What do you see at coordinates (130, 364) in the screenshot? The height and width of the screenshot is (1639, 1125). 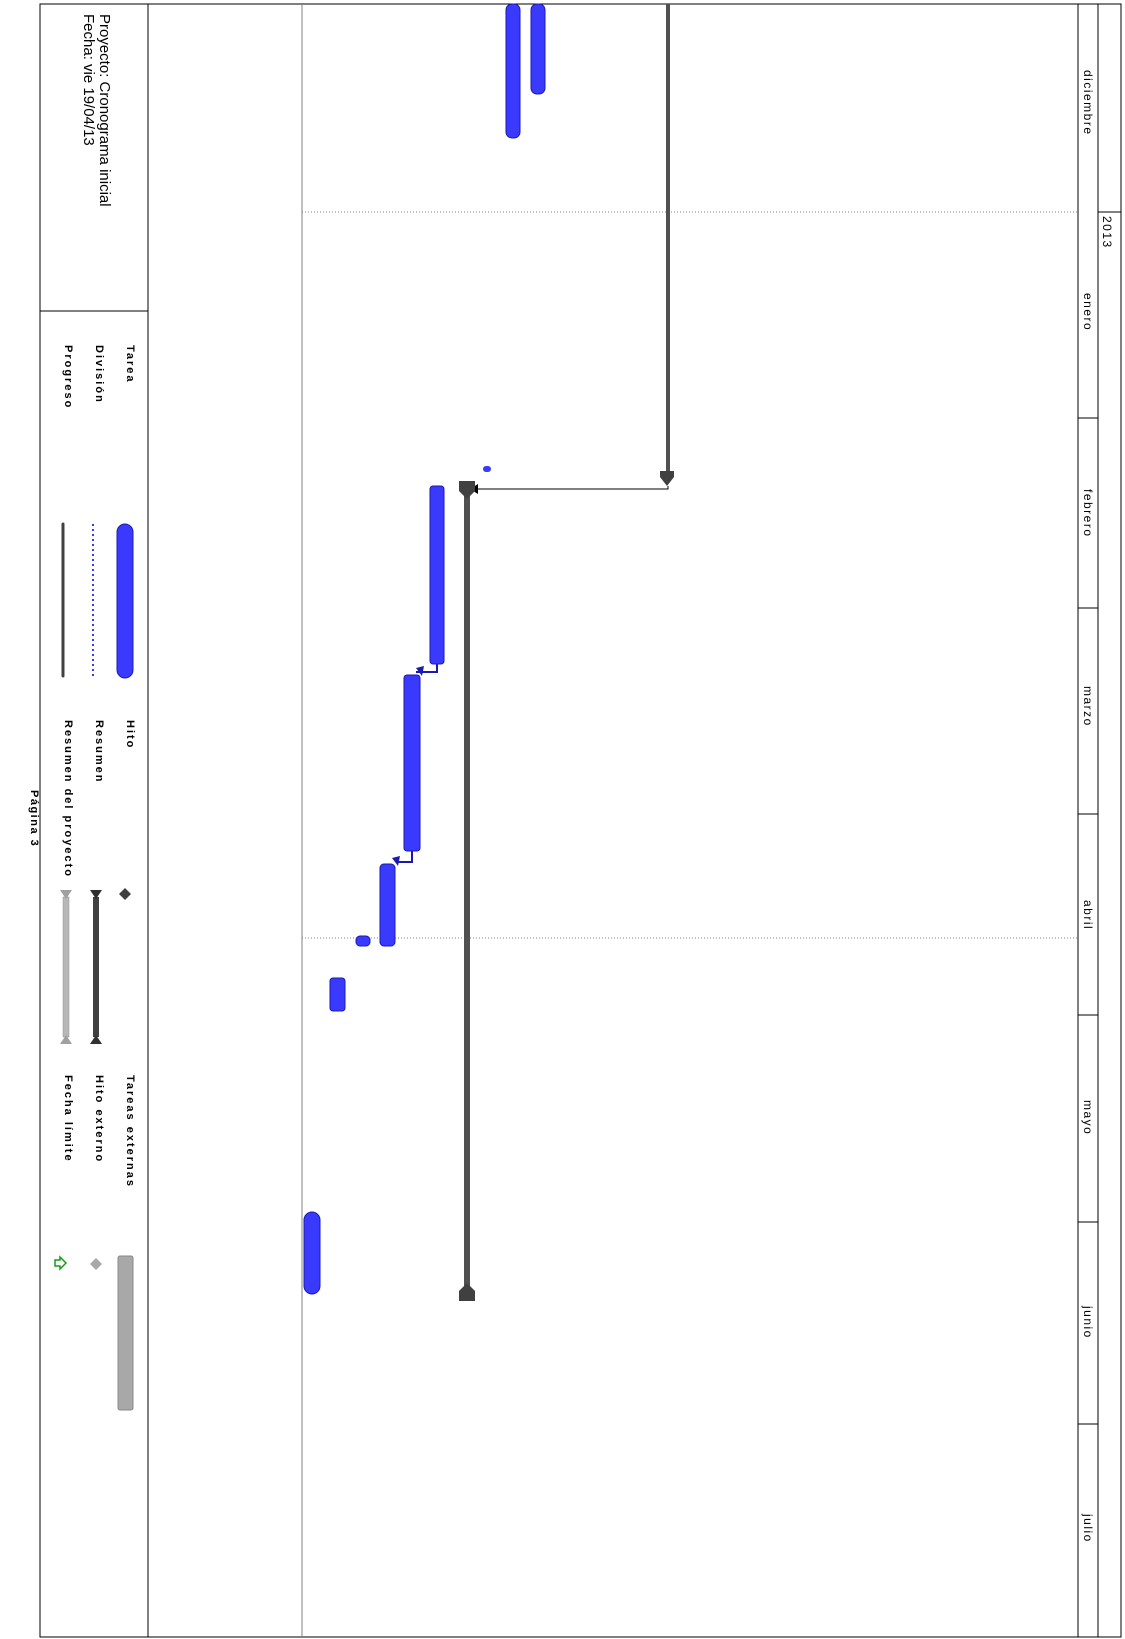 I see `legend-label-tarea: Tarea` at bounding box center [130, 364].